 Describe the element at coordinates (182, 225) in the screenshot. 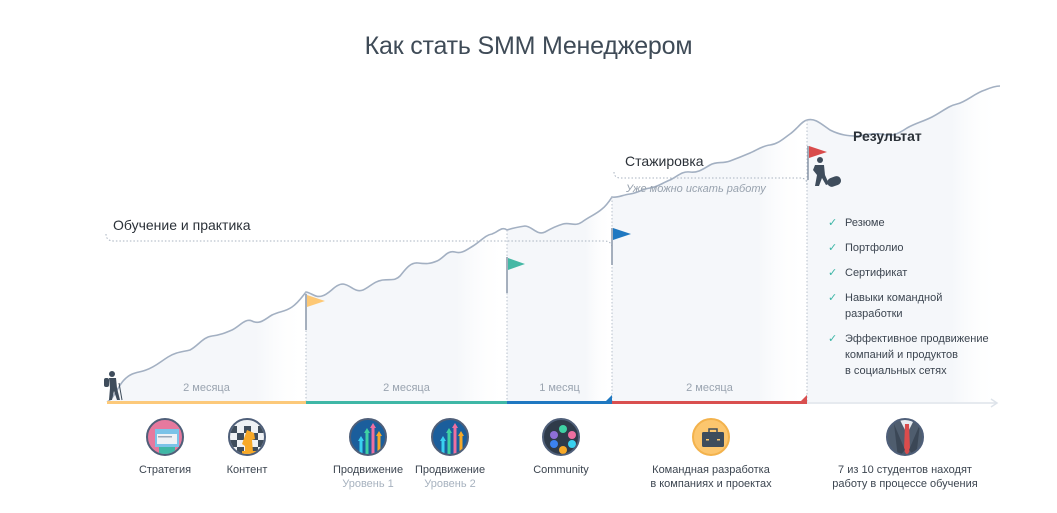

I see `stage-learning-label: Обучение и практика` at that location.